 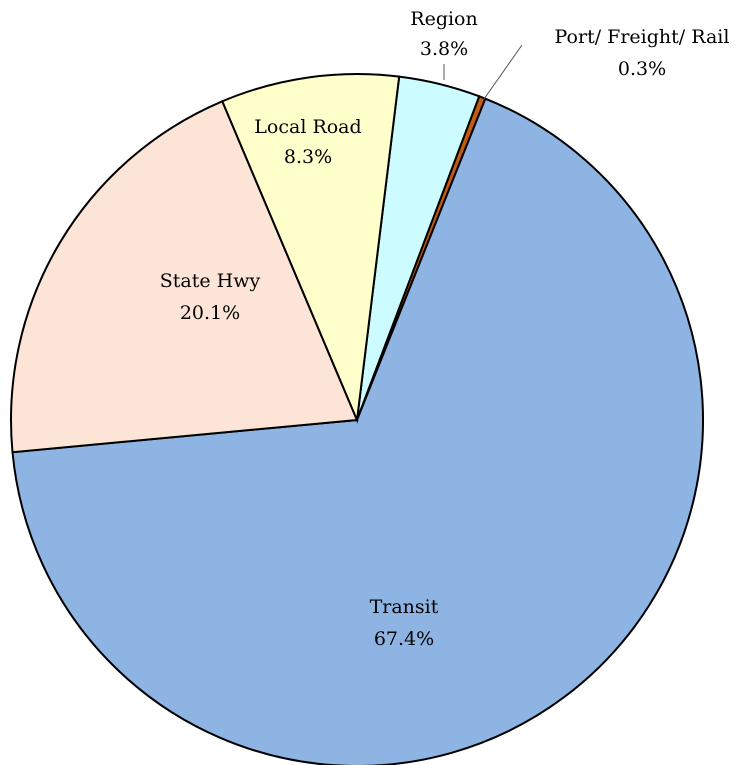 What do you see at coordinates (642, 69) in the screenshot?
I see `slice-value-label: 0.3%` at bounding box center [642, 69].